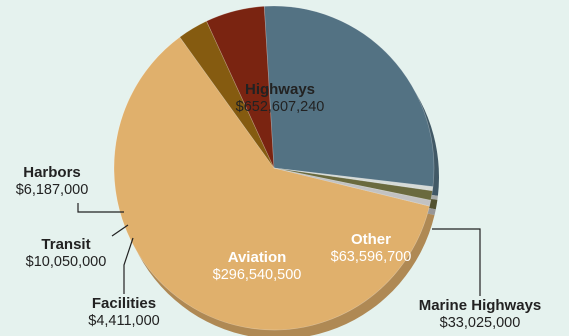 The image size is (569, 336). What do you see at coordinates (480, 305) in the screenshot?
I see `label-marine-highways: Marine Highways` at bounding box center [480, 305].